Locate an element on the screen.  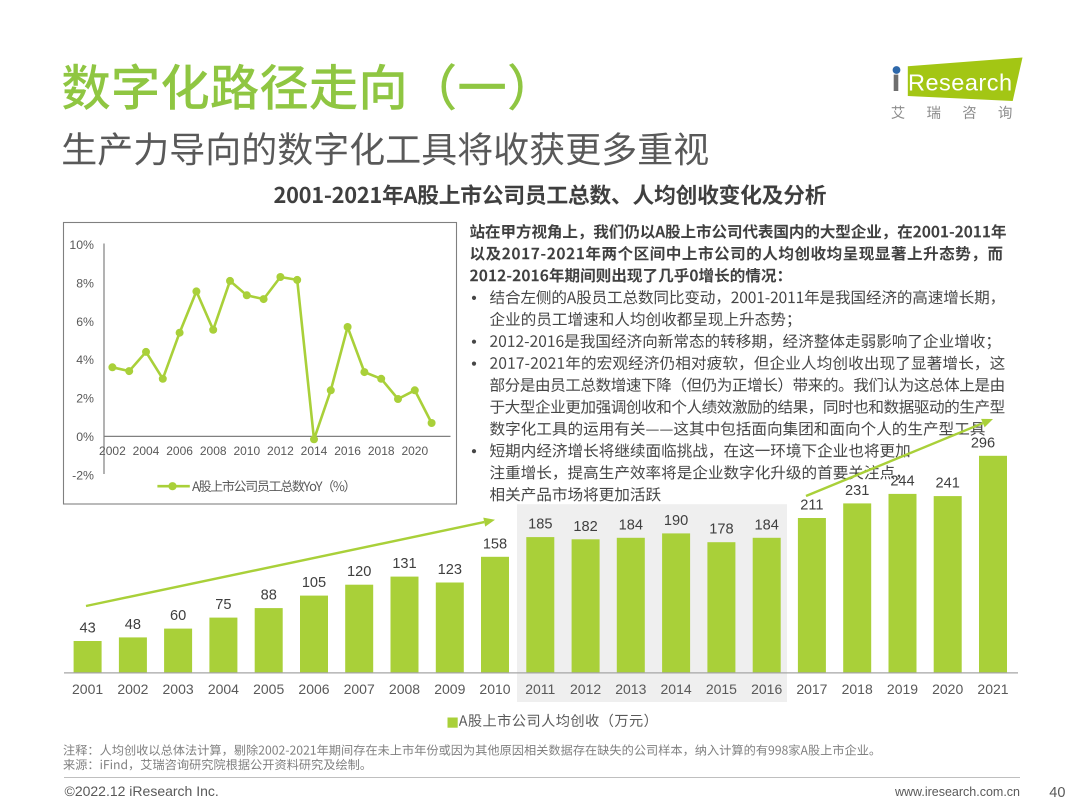
svg-text: 231 is located at coordinates (857, 491).